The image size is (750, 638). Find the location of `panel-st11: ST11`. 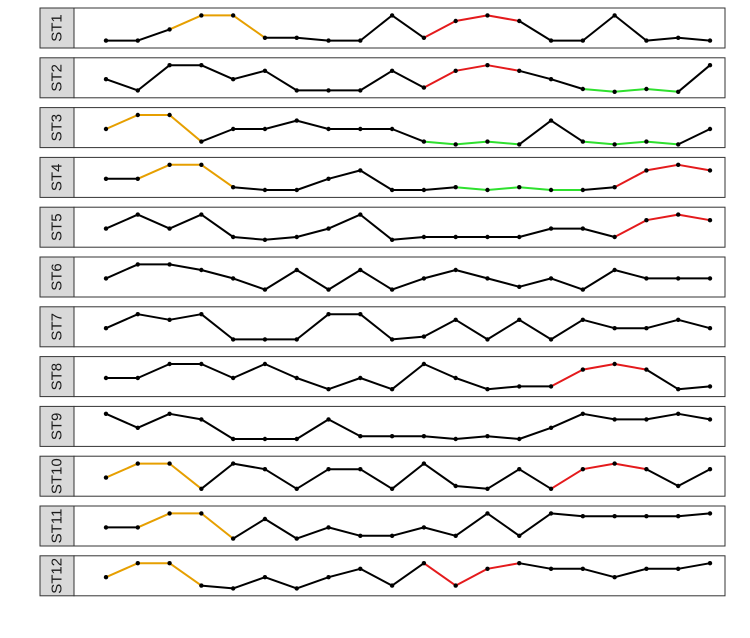

panel-st11: ST11 is located at coordinates (382, 526).